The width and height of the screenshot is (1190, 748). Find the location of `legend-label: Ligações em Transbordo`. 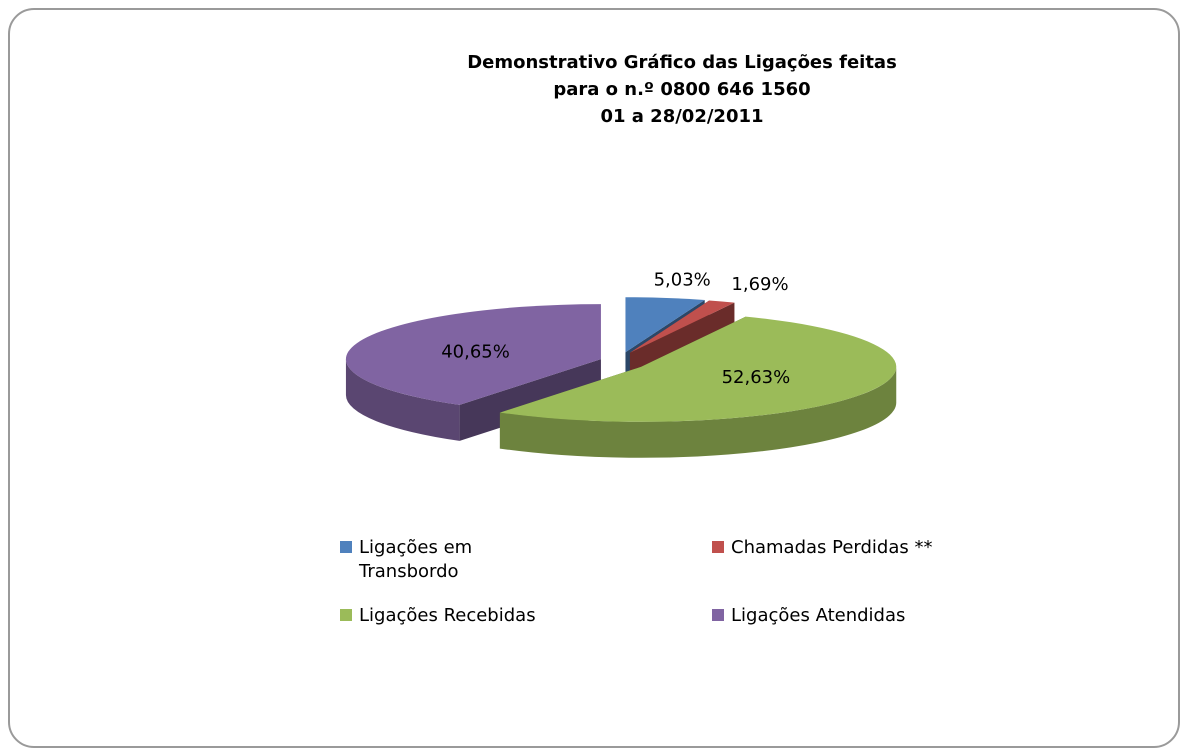

legend-label: Ligações em Transbordo is located at coordinates (416, 559).